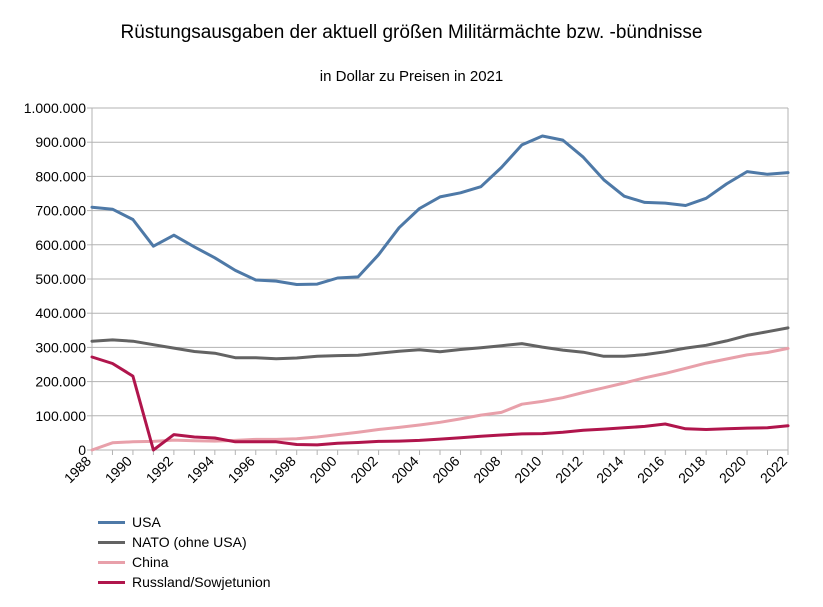 The height and width of the screenshot is (607, 823). What do you see at coordinates (118, 469) in the screenshot?
I see `x-tick-label: 1990` at bounding box center [118, 469].